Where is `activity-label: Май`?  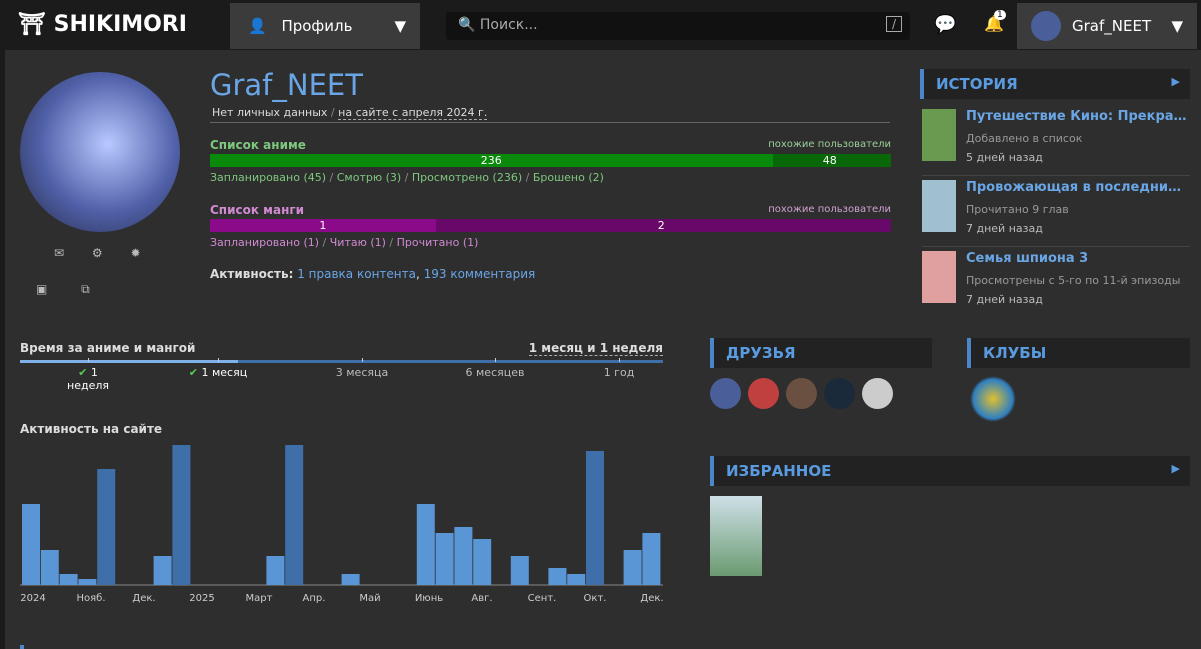
activity-label: Май is located at coordinates (369, 598).